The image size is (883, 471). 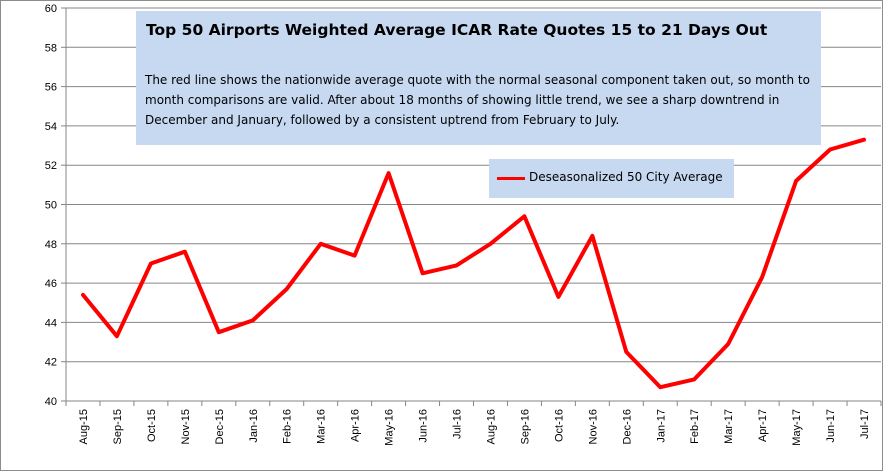 I want to click on x-tick-label: Oct-15, so click(x=152, y=425).